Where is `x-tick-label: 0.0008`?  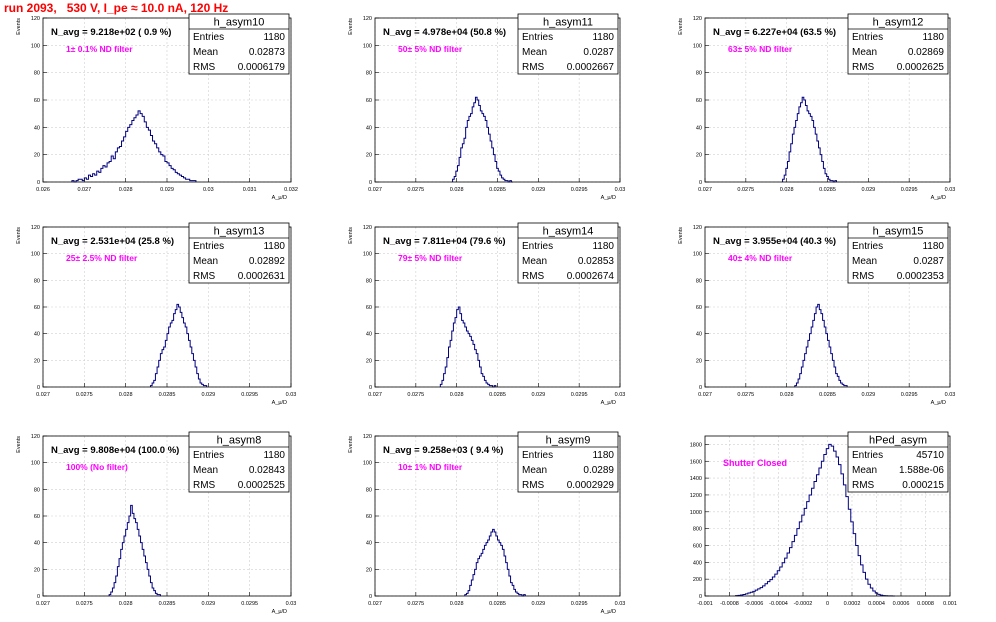 x-tick-label: 0.0008 is located at coordinates (925, 604).